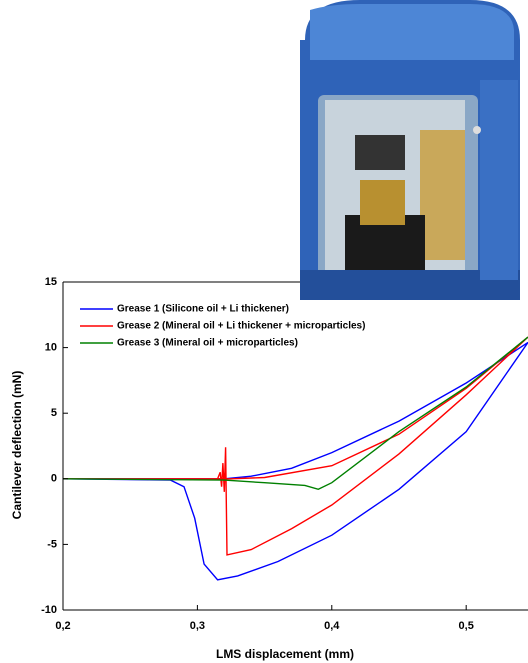 Image resolution: width=528 pixels, height=663 pixels. Describe the element at coordinates (54, 479) in the screenshot. I see `y-tick-label: 0` at that location.